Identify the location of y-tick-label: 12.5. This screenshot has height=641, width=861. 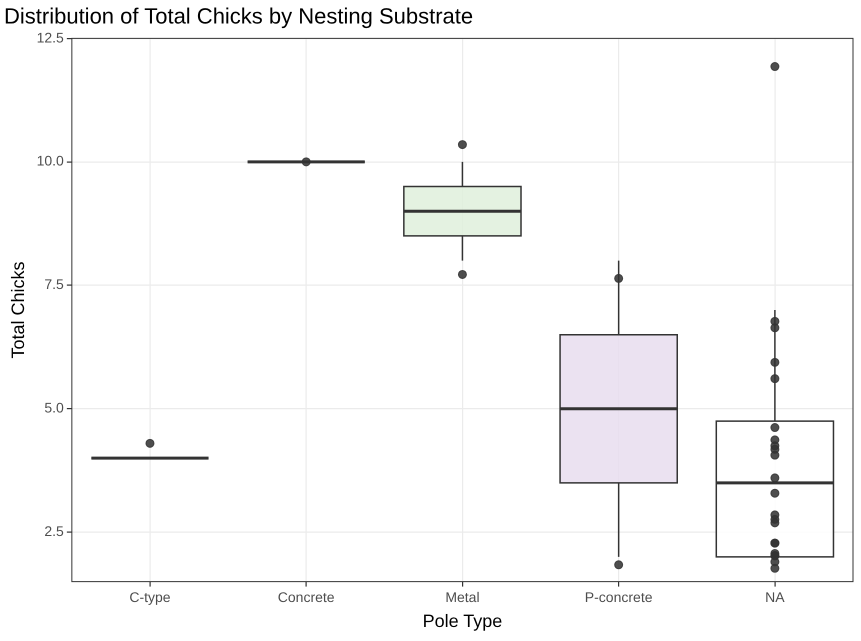
(50, 37).